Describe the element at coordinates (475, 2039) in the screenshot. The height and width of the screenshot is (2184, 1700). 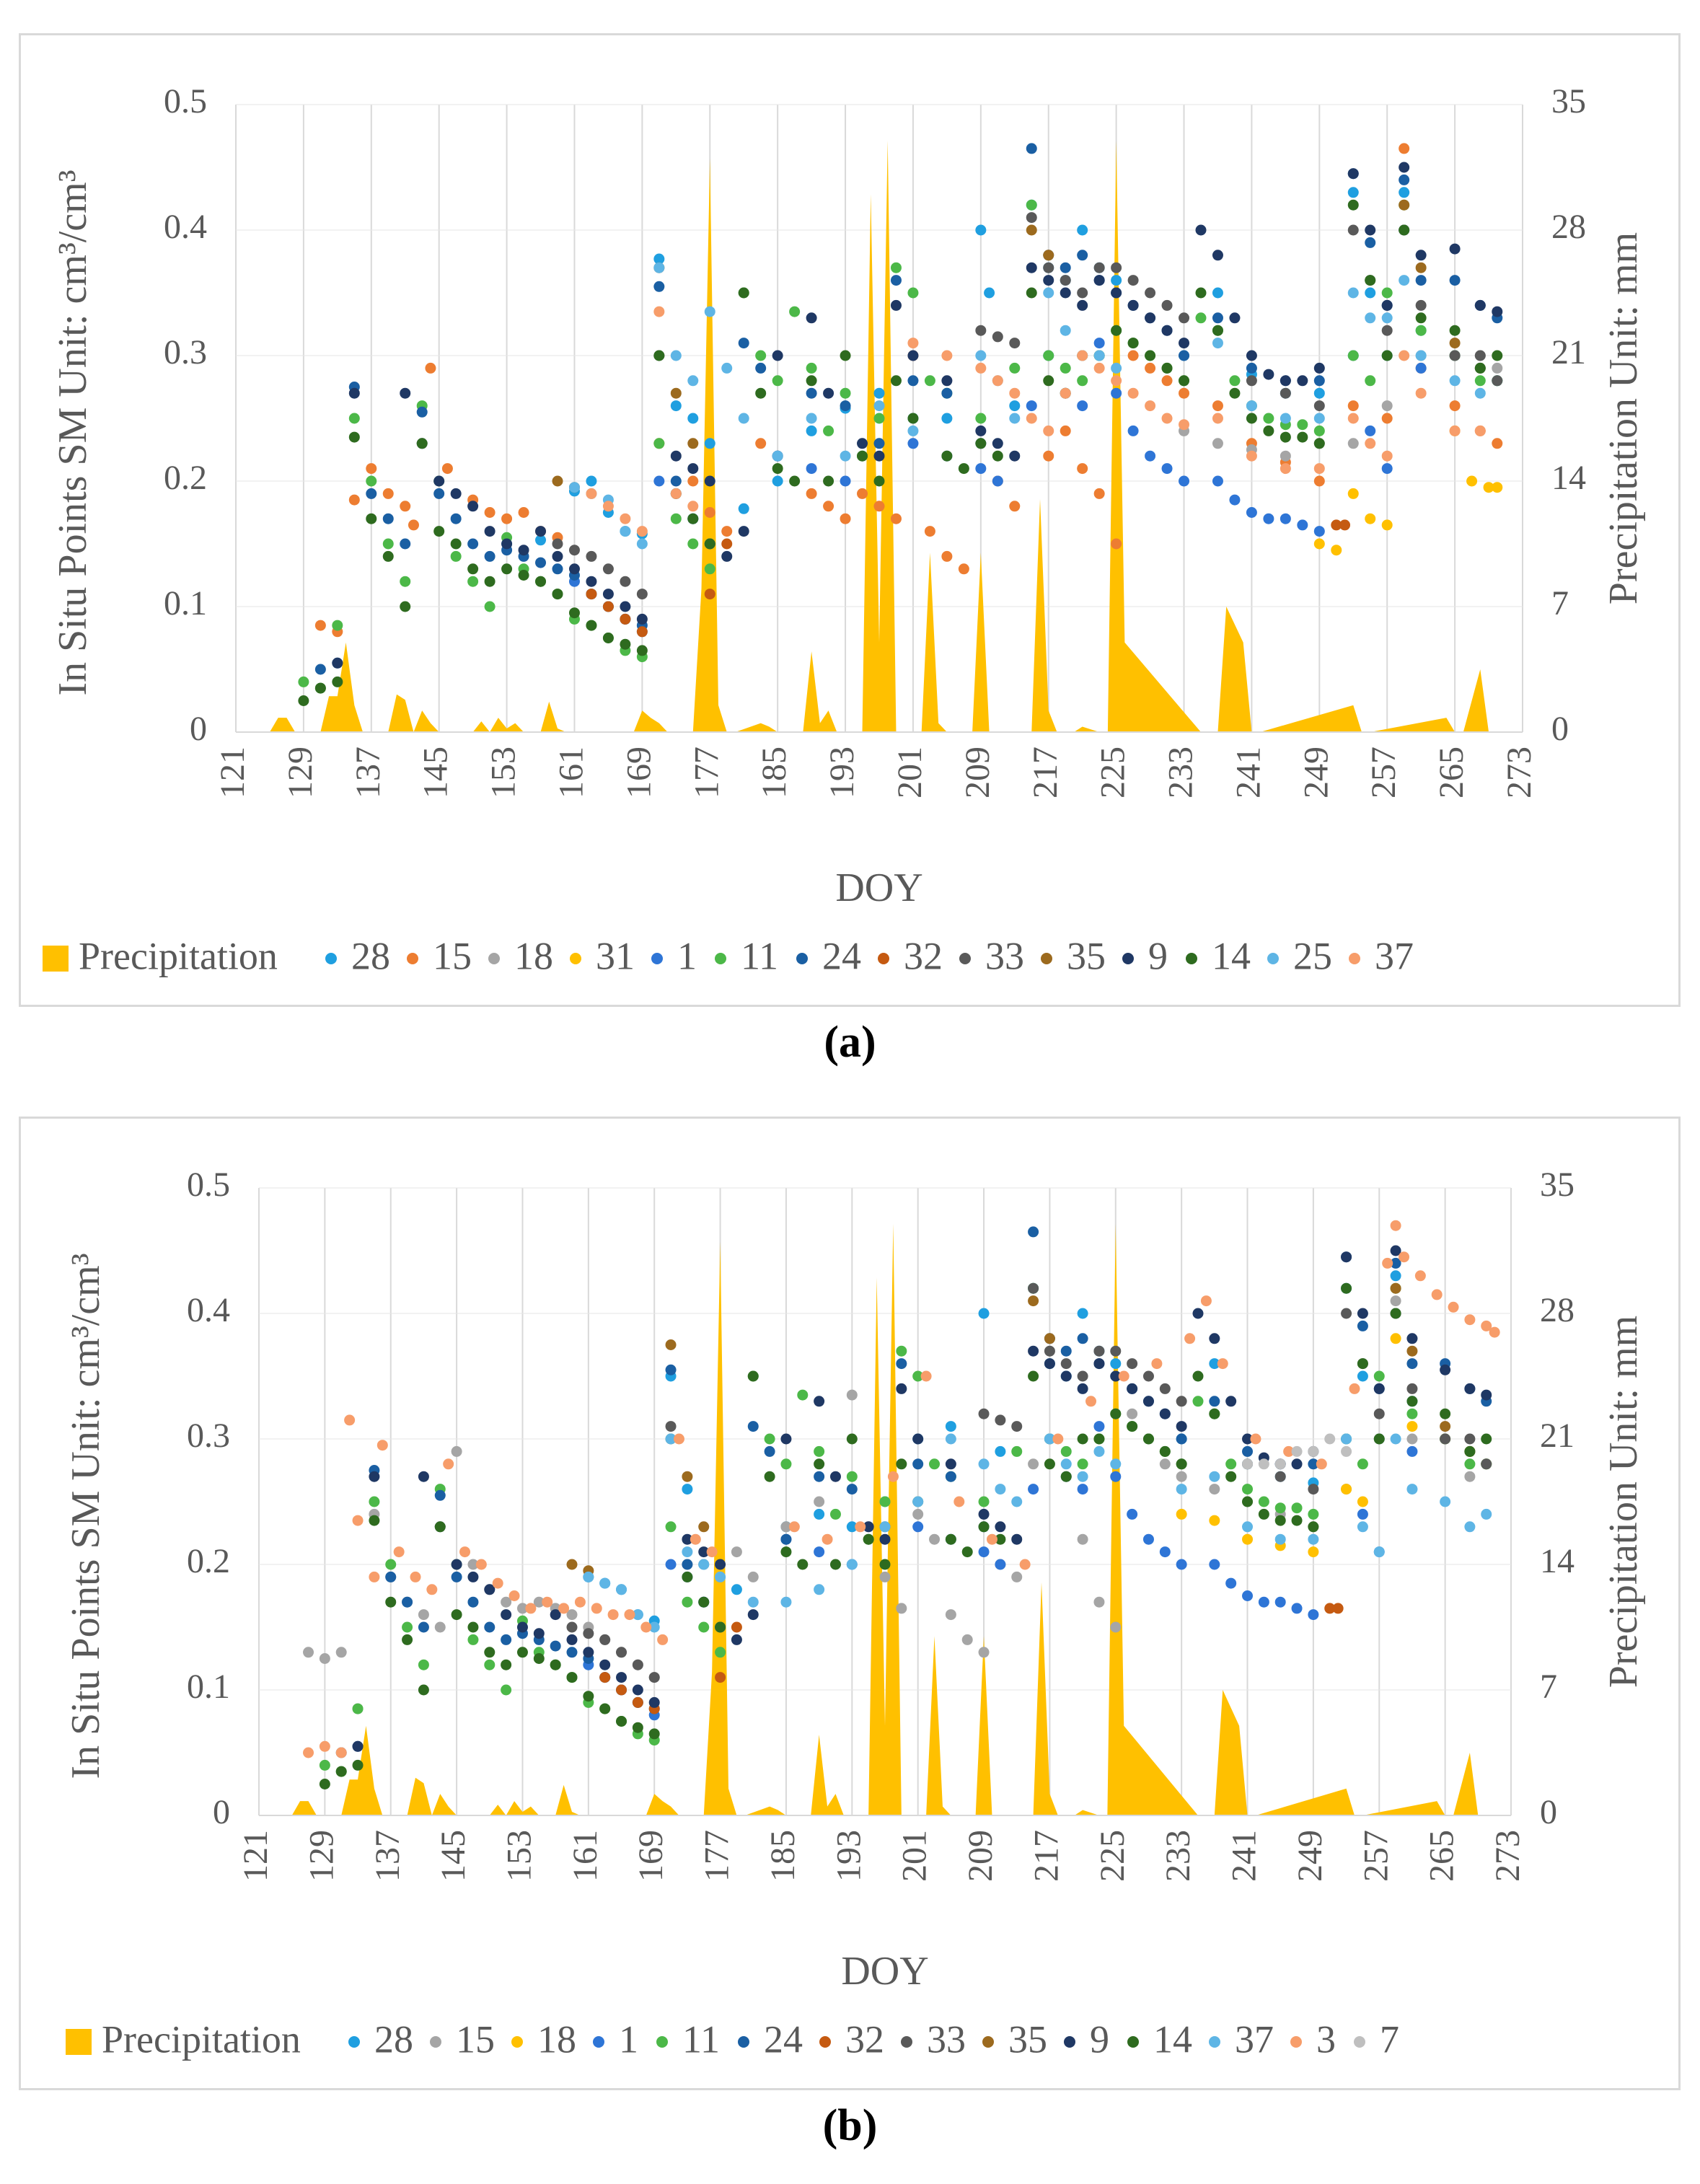
I see `legend-label: 15` at that location.